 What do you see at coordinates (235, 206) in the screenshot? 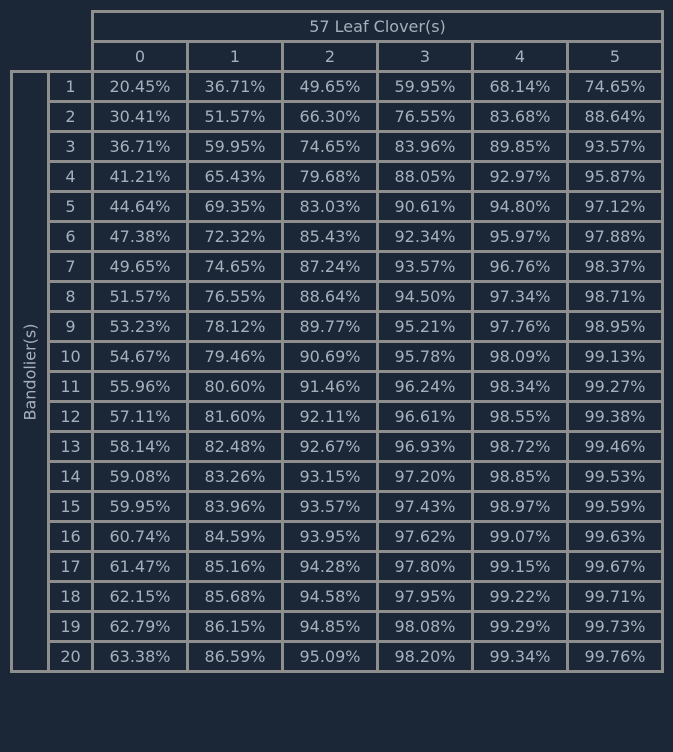
I see `table-cell: 69.35%` at bounding box center [235, 206].